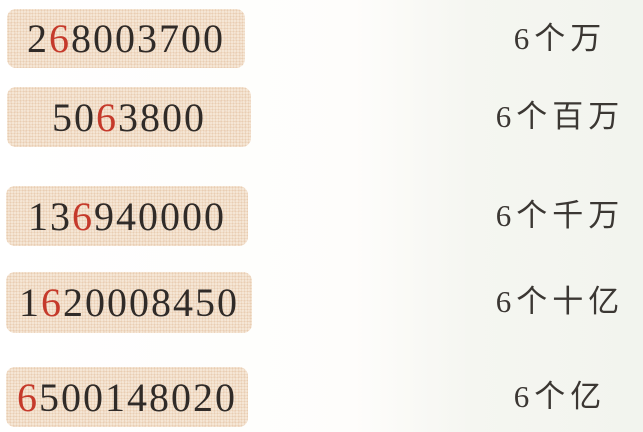 The width and height of the screenshot is (643, 432). I want to click on number-suffix: 500148020, so click(138, 397).